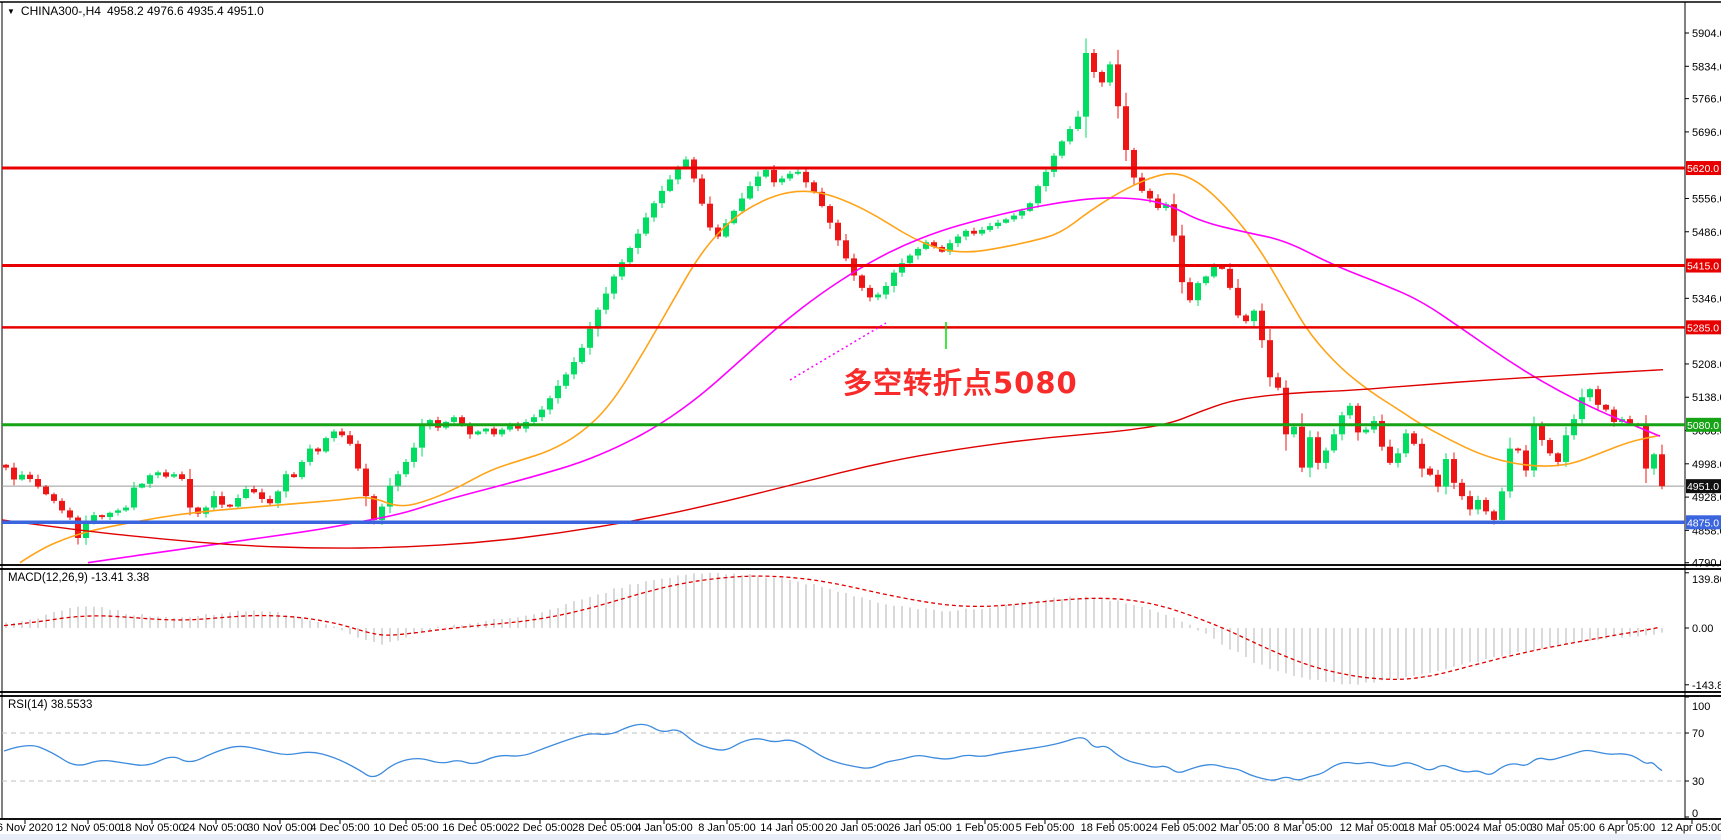 This screenshot has height=840, width=1721. I want to click on time-tick-label: 18 Feb 05:00, so click(1113, 828).